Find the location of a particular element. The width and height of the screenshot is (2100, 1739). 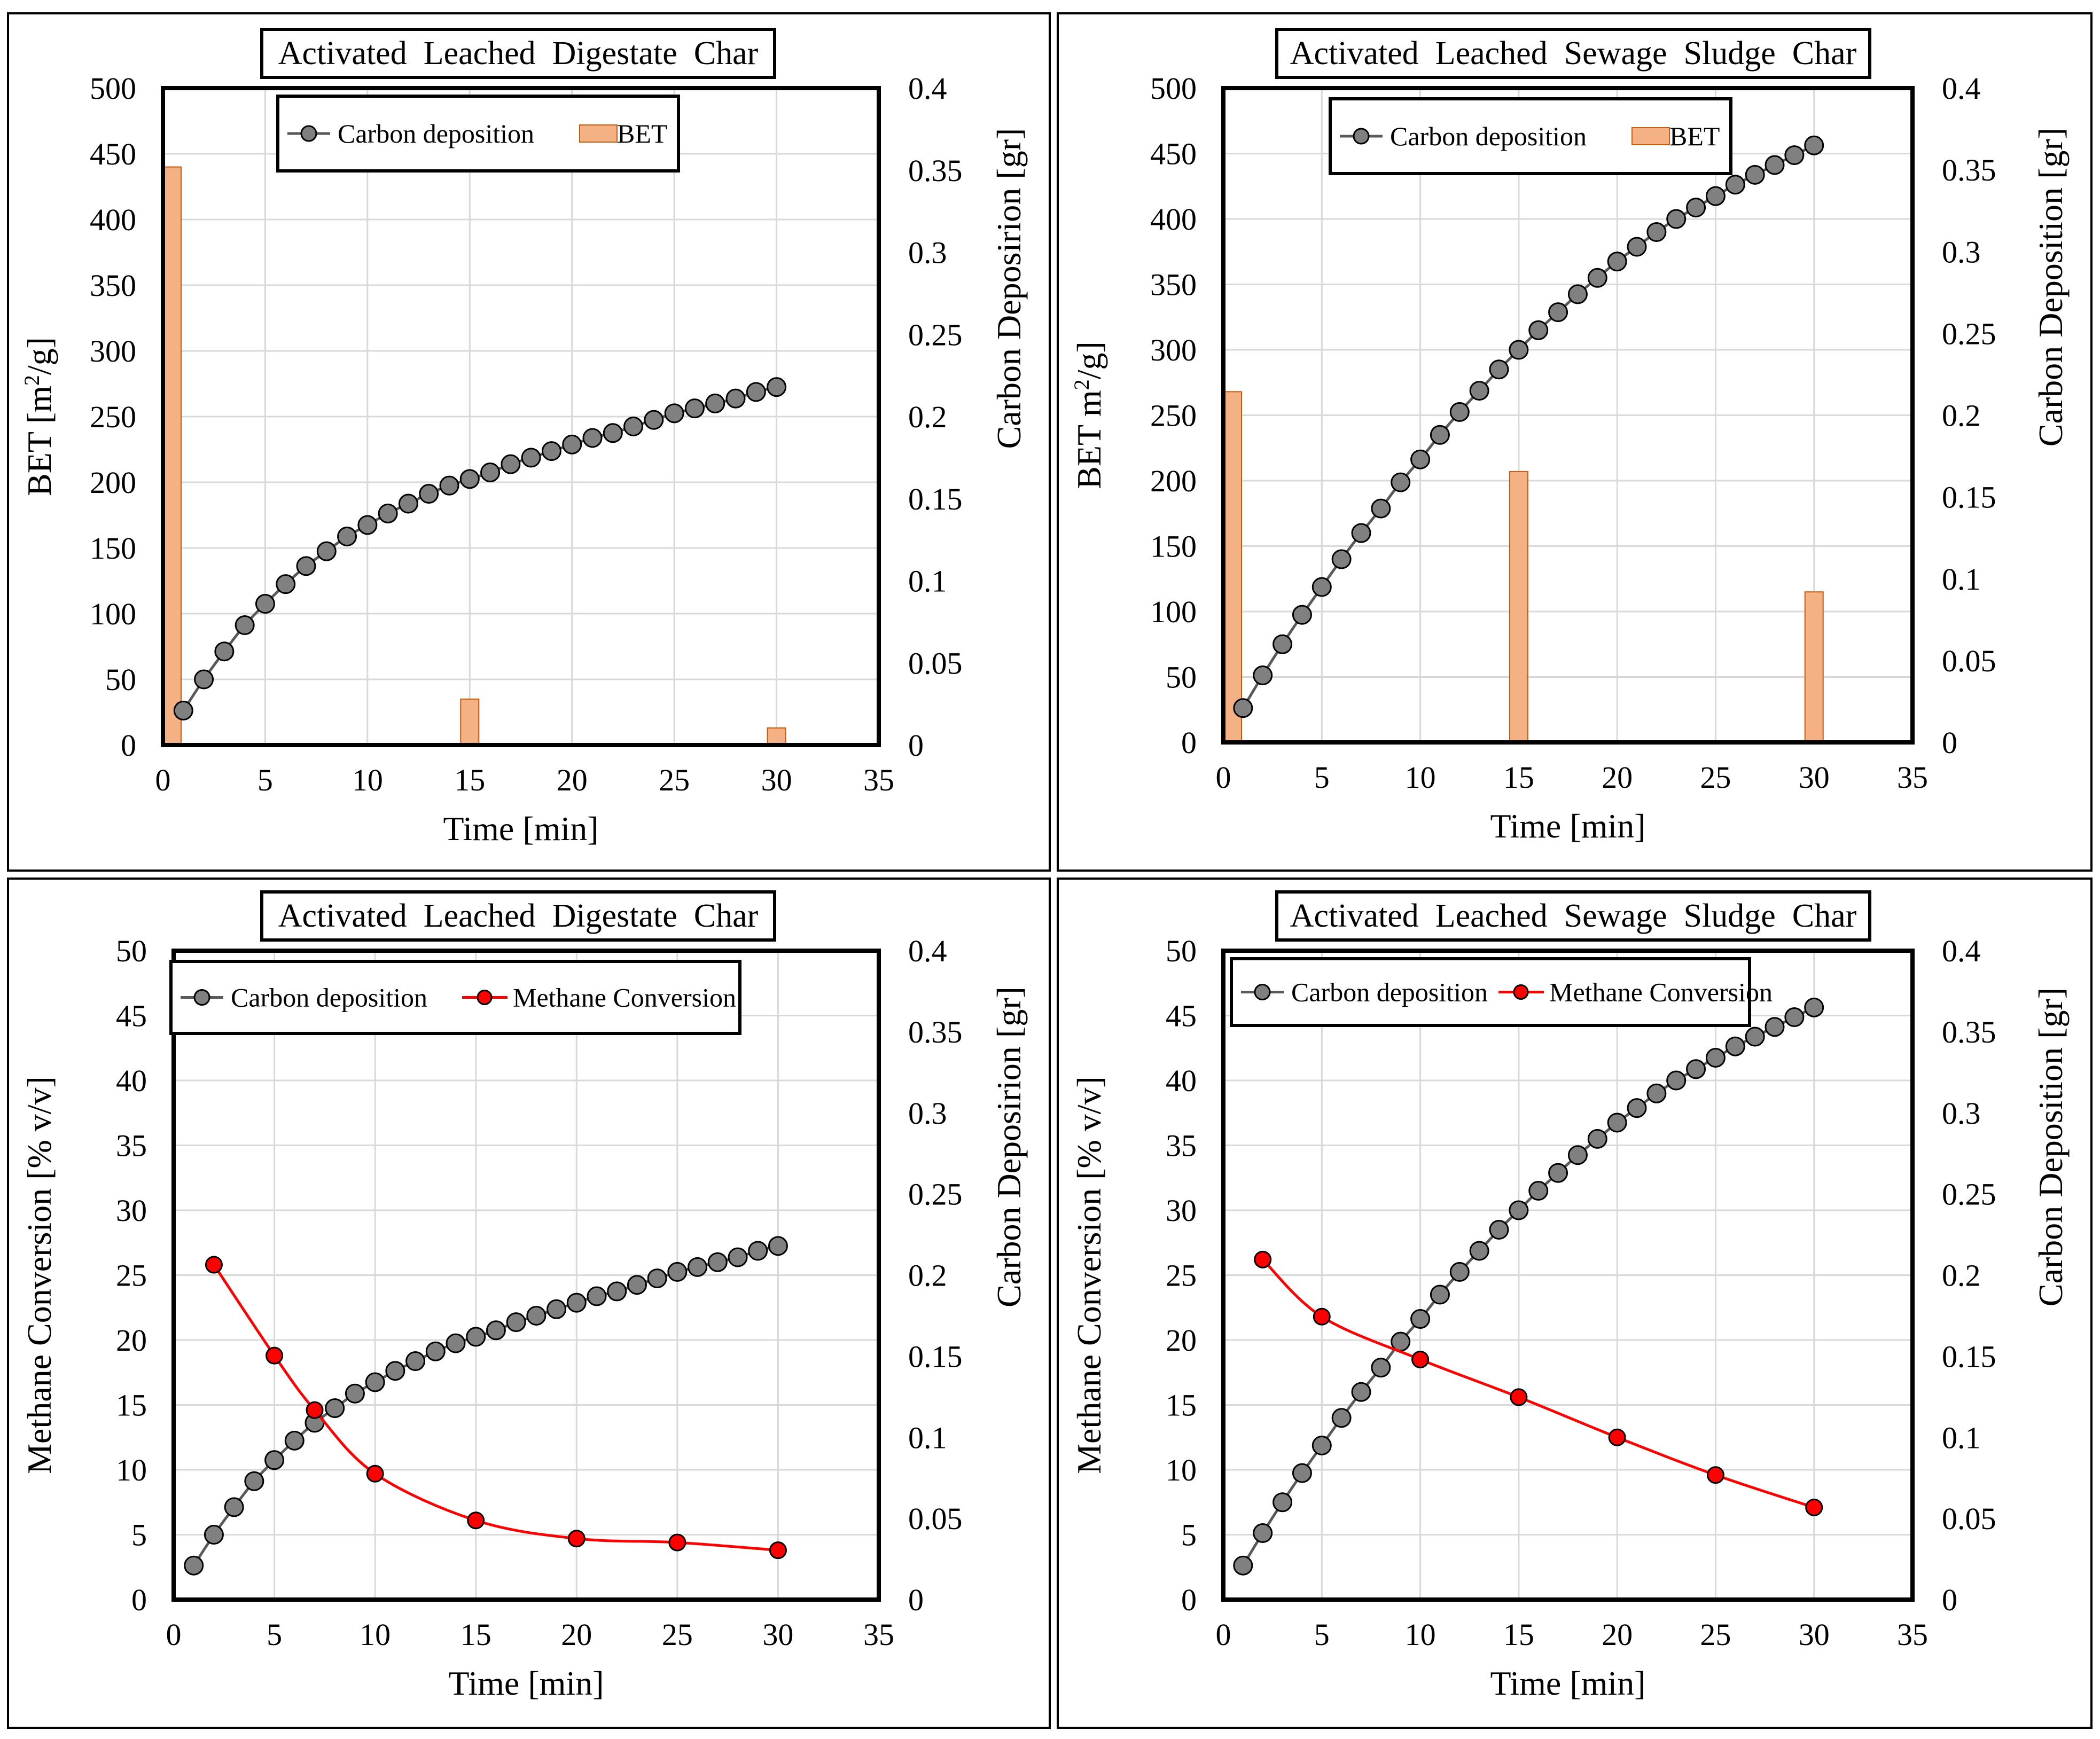

left-y-axis-title: Methane Conversion [% v/v] is located at coordinates (39, 1275).